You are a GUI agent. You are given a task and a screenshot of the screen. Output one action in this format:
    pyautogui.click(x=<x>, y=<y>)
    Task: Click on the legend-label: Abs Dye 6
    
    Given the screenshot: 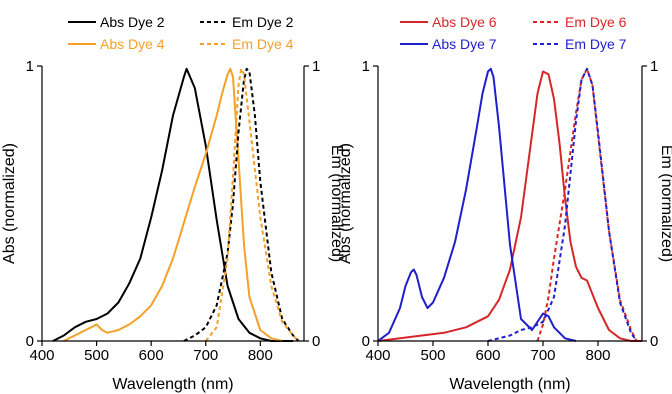 What is the action you would take?
    pyautogui.click(x=464, y=22)
    